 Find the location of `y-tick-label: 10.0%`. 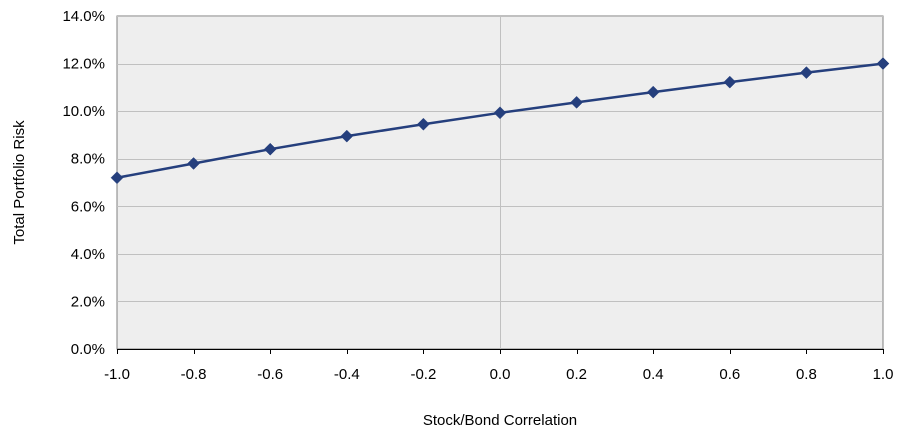

y-tick-label: 10.0% is located at coordinates (83, 111).